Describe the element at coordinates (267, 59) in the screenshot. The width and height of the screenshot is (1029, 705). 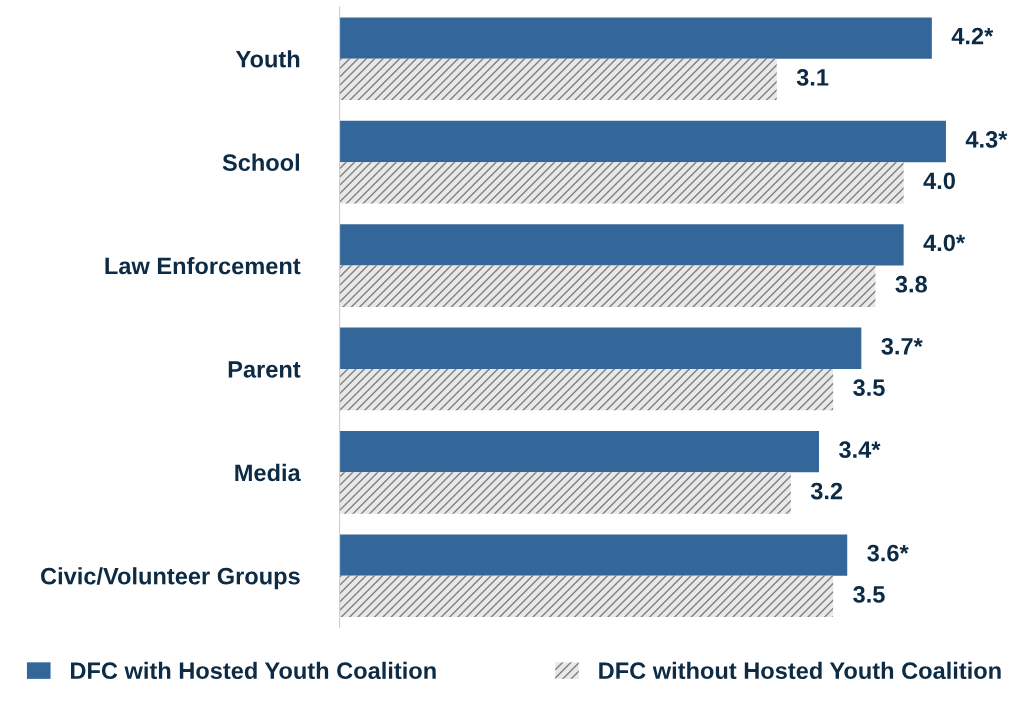
I see `y-tick-label: Youth` at that location.